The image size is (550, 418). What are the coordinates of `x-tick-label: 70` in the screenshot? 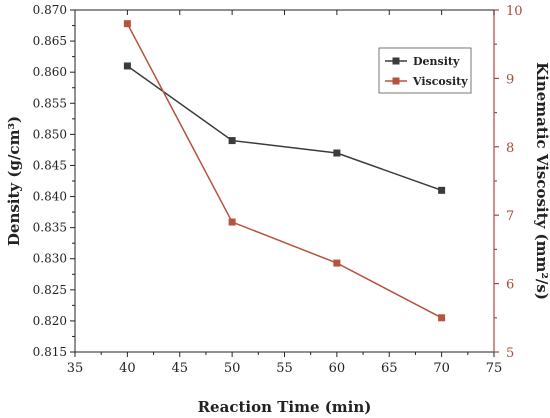 It's located at (441, 368).